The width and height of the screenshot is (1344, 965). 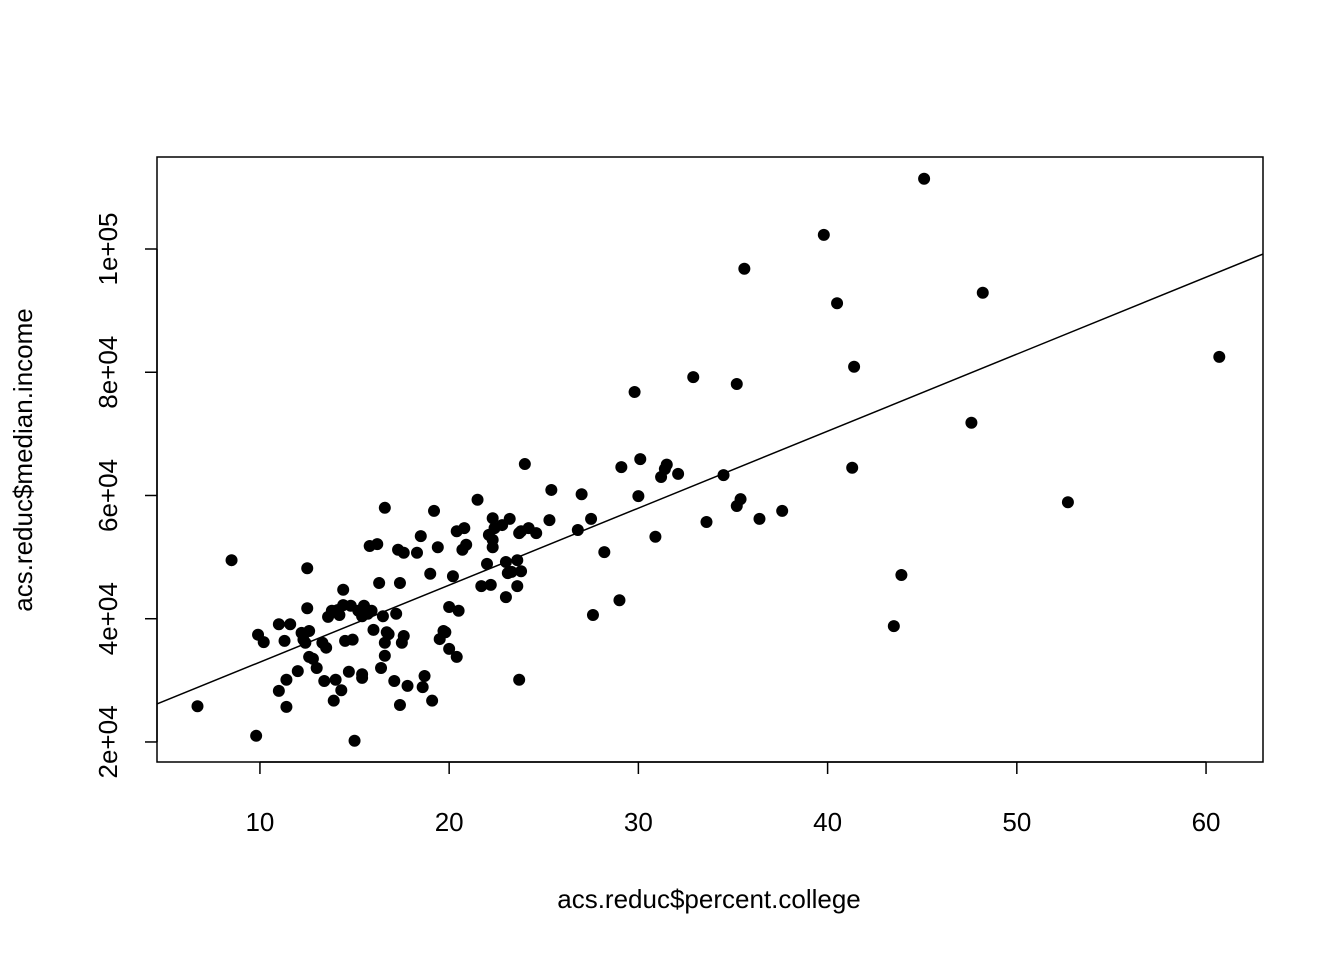 I want to click on y-tick-label: 4e+04, so click(x=108, y=618).